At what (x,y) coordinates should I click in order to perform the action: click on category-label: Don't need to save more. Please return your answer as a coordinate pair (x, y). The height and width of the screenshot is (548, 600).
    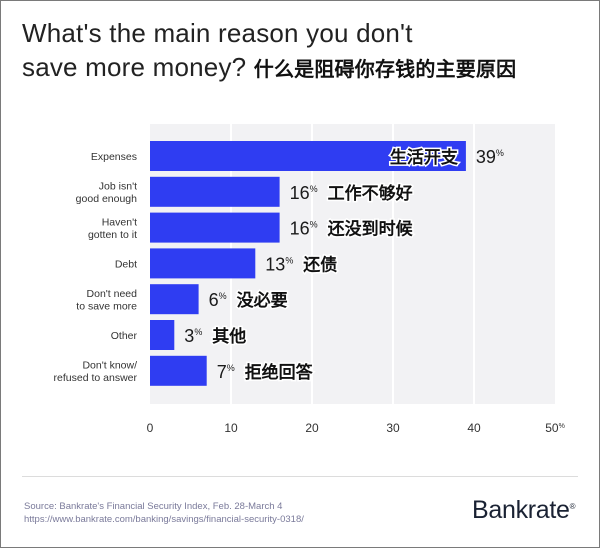
    Looking at the image, I should click on (106, 300).